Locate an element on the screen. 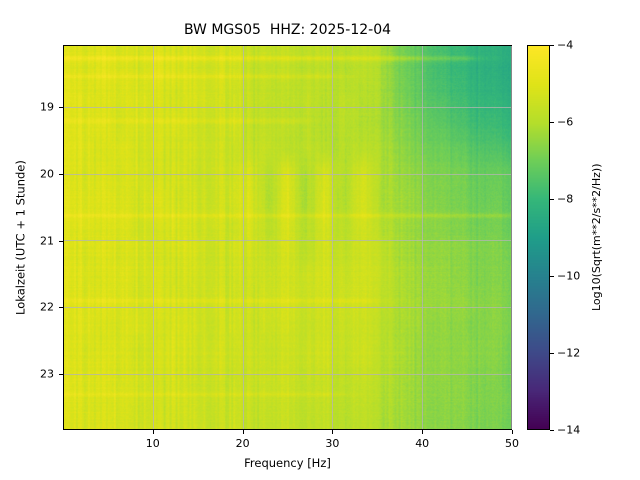  x-tick-label: 50 is located at coordinates (512, 443).